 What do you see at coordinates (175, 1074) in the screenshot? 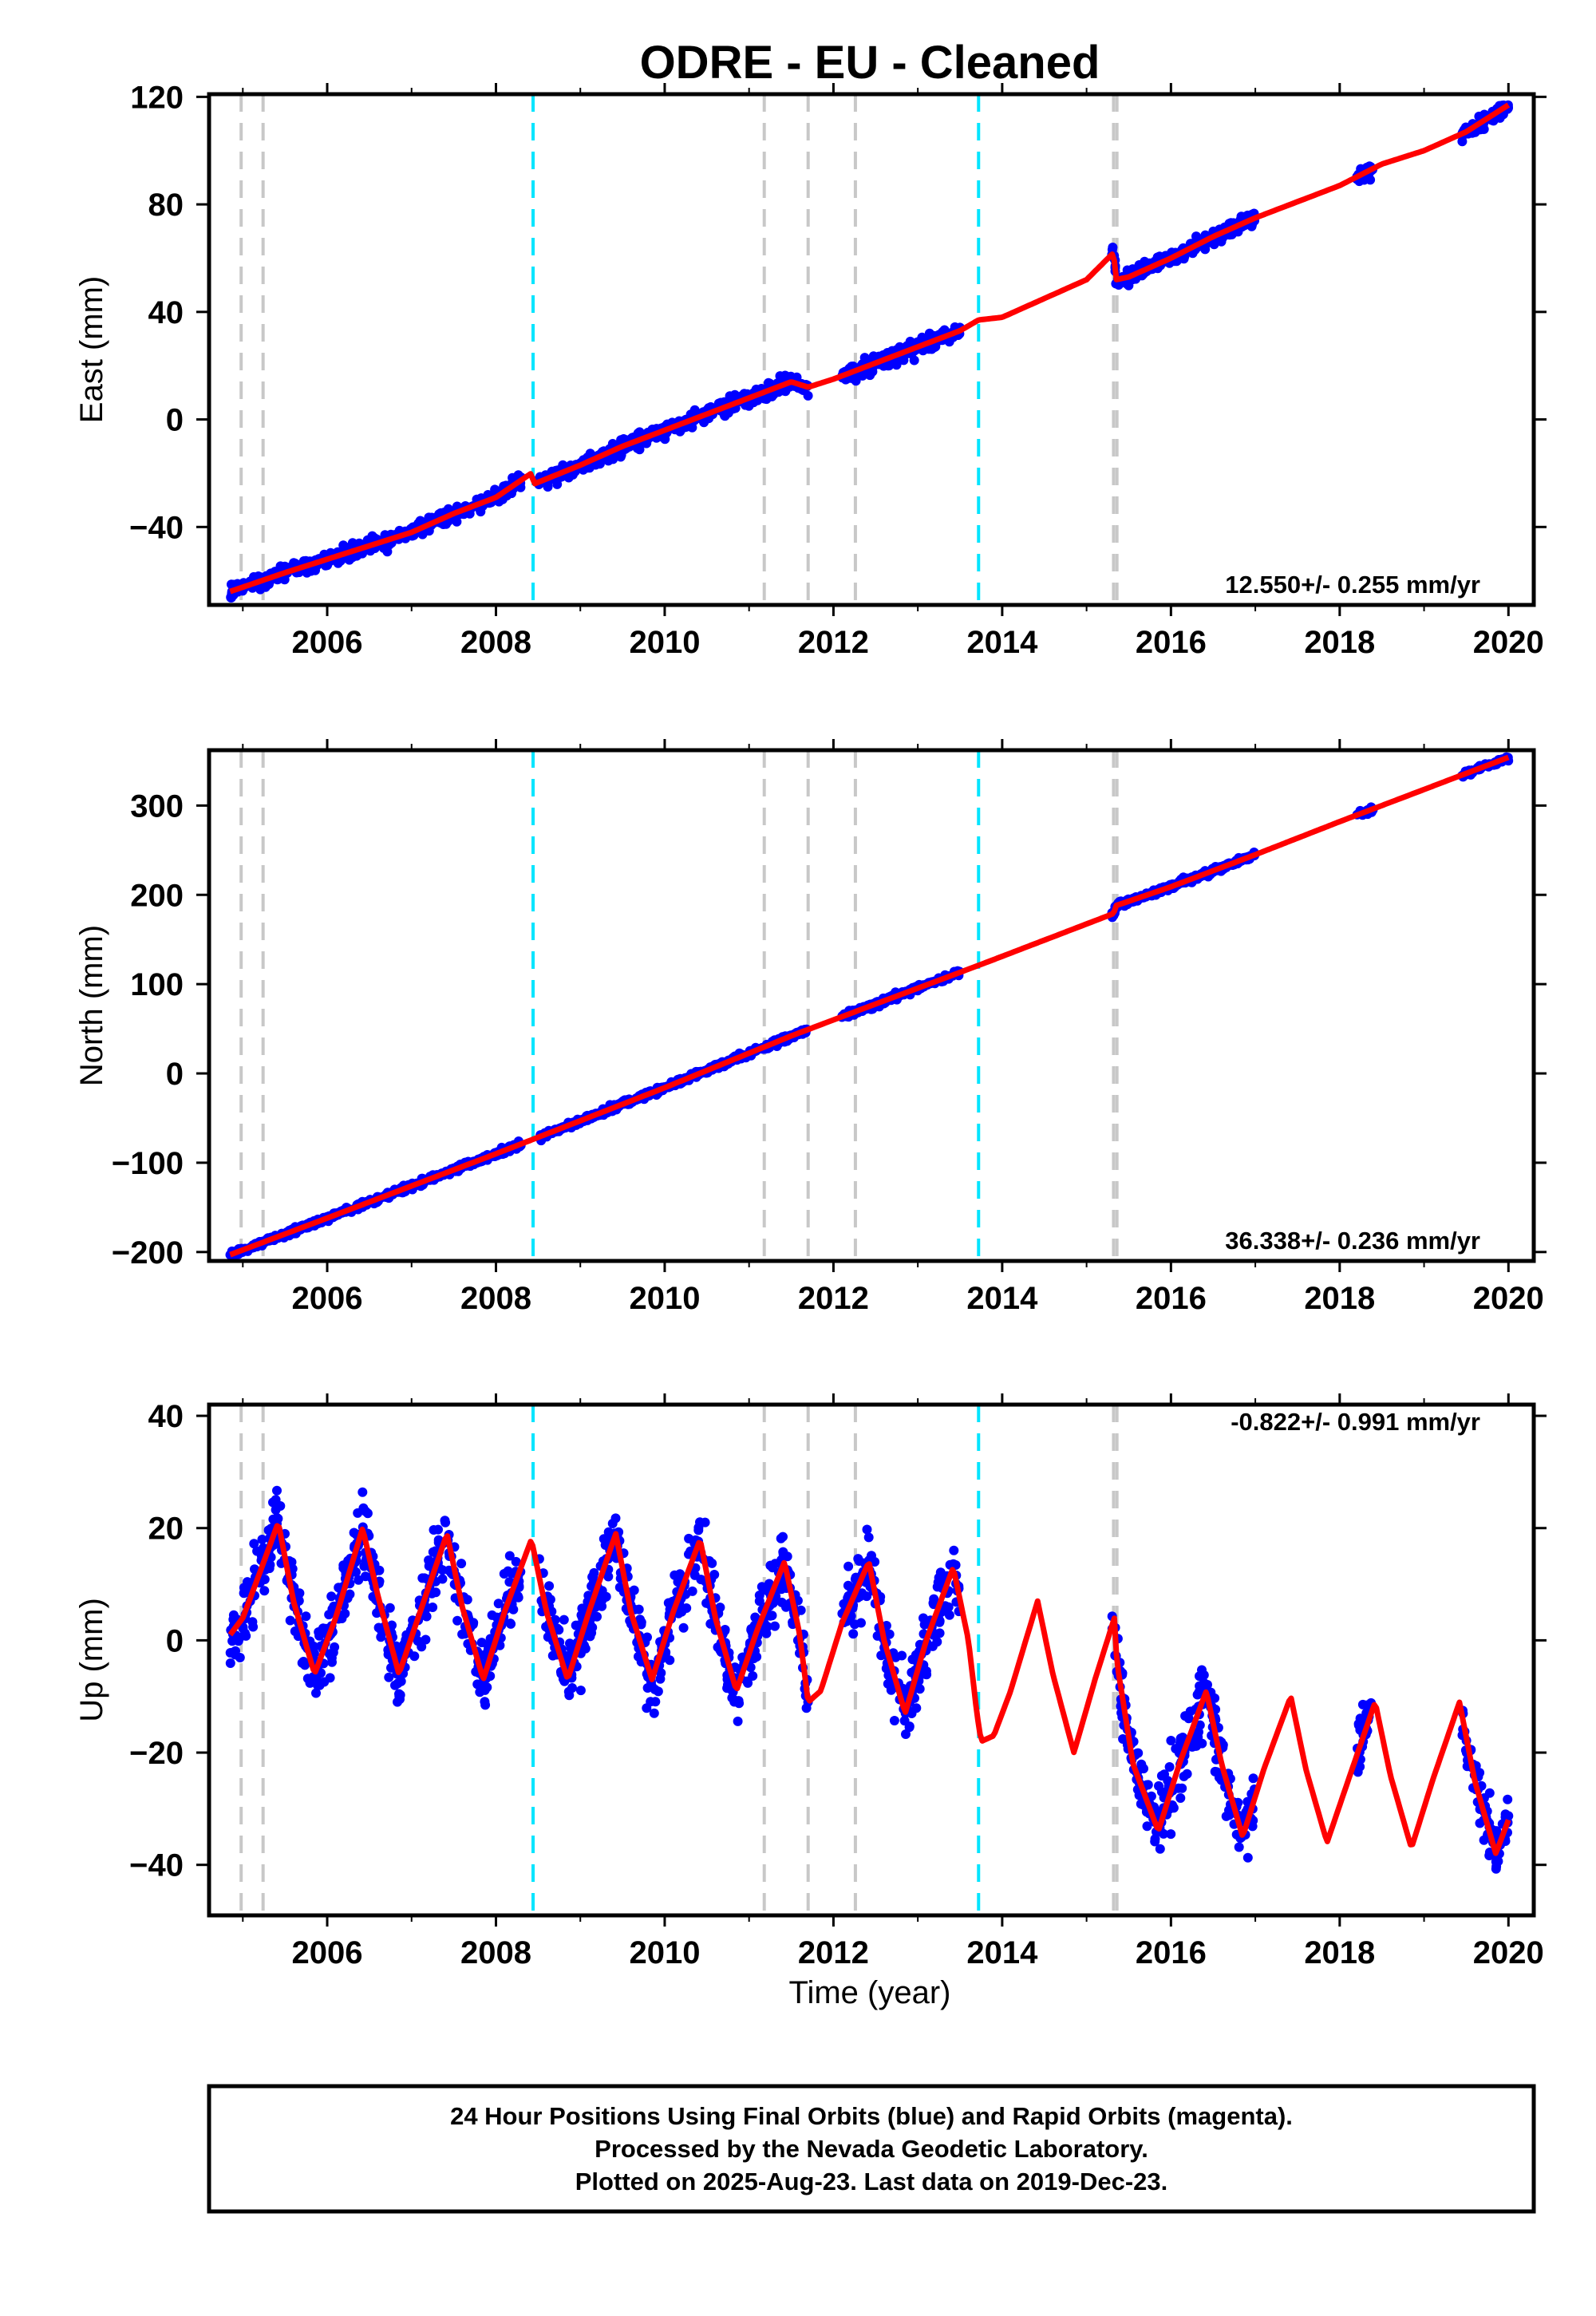
I see `y-tick-label: 0` at bounding box center [175, 1074].